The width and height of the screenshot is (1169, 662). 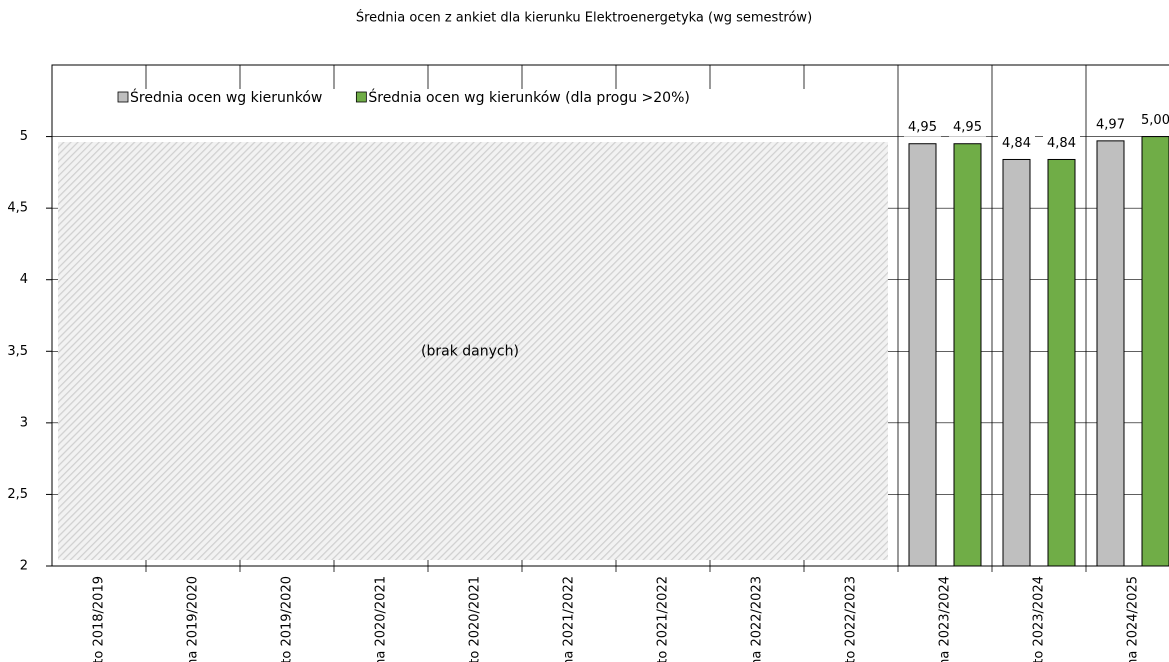 I want to click on x-tick-label: Lato 2023/2024, so click(x=1039, y=619).